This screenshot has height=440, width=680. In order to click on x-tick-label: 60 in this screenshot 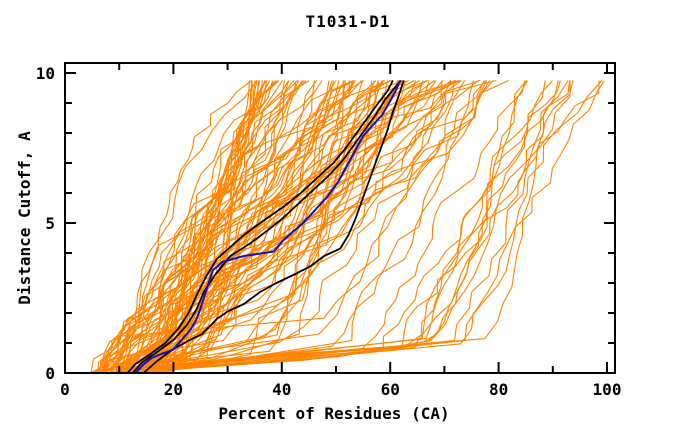, I will do `click(390, 389)`.